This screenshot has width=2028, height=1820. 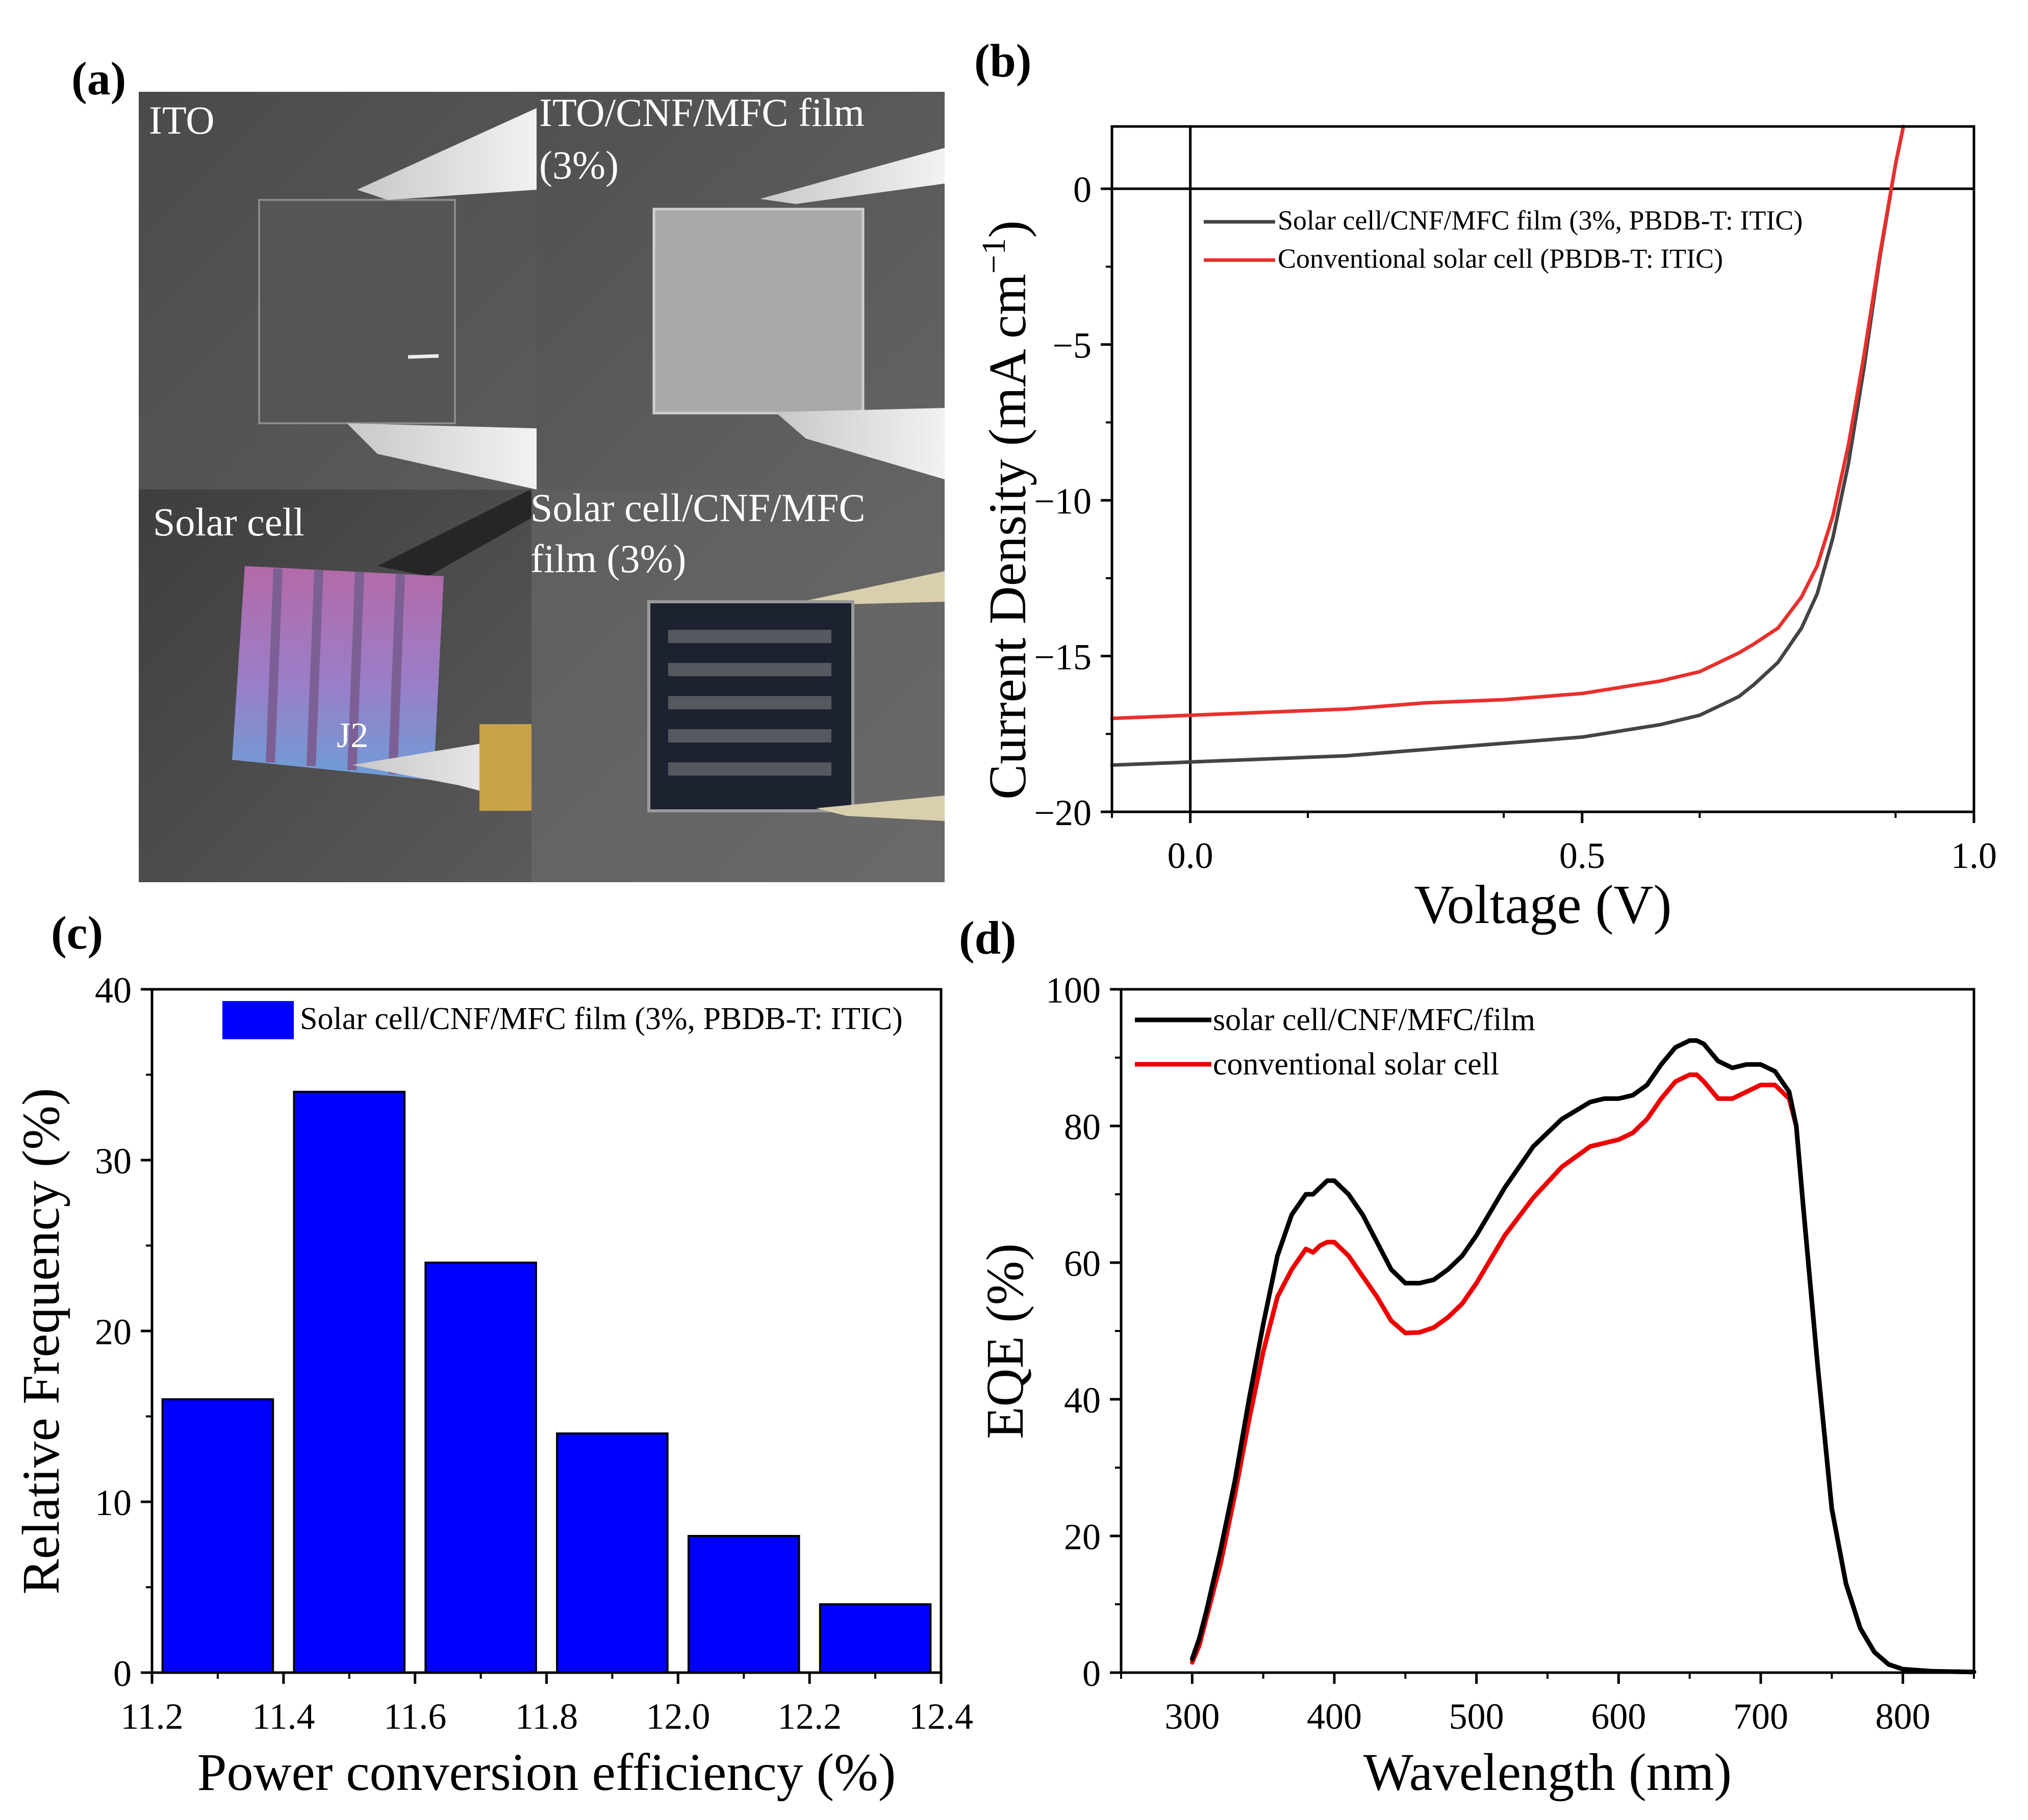 What do you see at coordinates (941, 1716) in the screenshot?
I see `c-xtick-label: 12.4` at bounding box center [941, 1716].